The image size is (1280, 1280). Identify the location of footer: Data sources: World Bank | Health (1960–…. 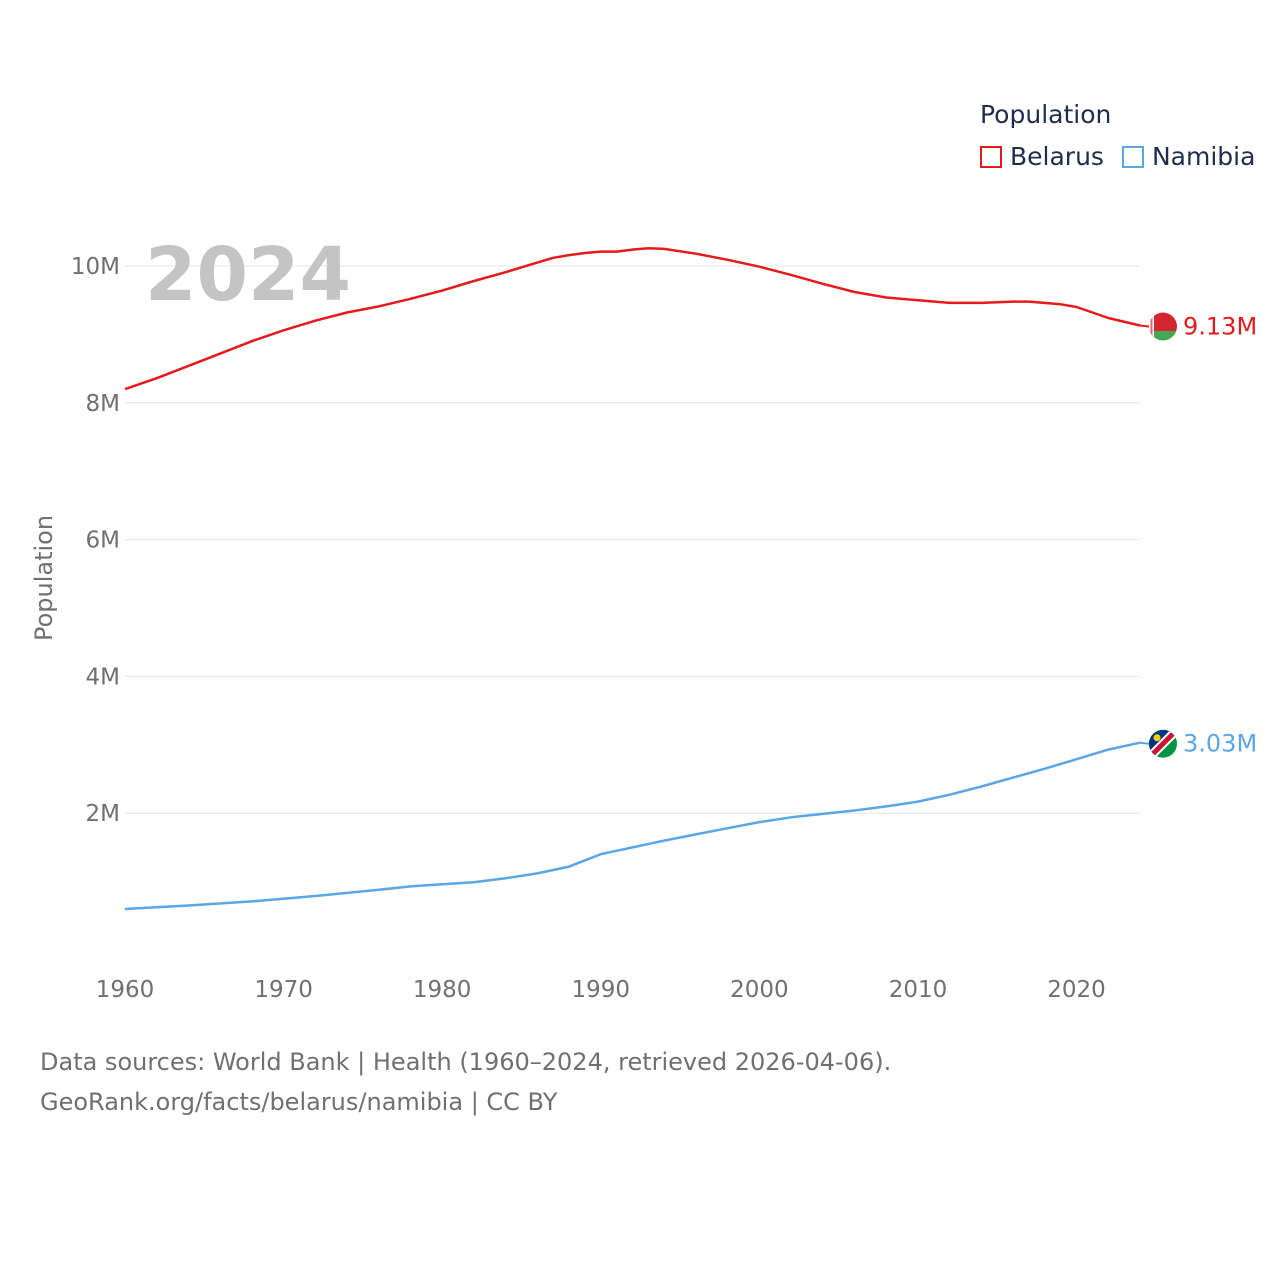
(465, 1082).